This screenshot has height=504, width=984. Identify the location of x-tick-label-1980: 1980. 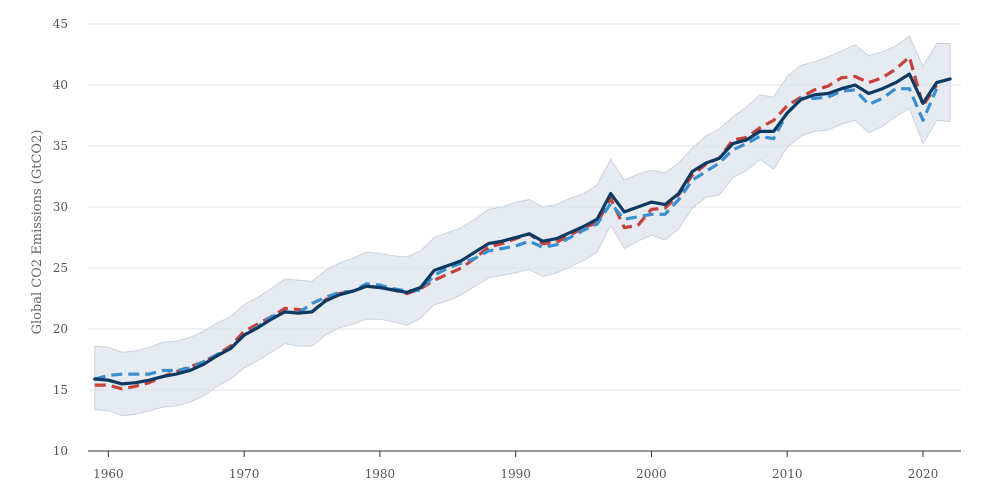
(380, 474).